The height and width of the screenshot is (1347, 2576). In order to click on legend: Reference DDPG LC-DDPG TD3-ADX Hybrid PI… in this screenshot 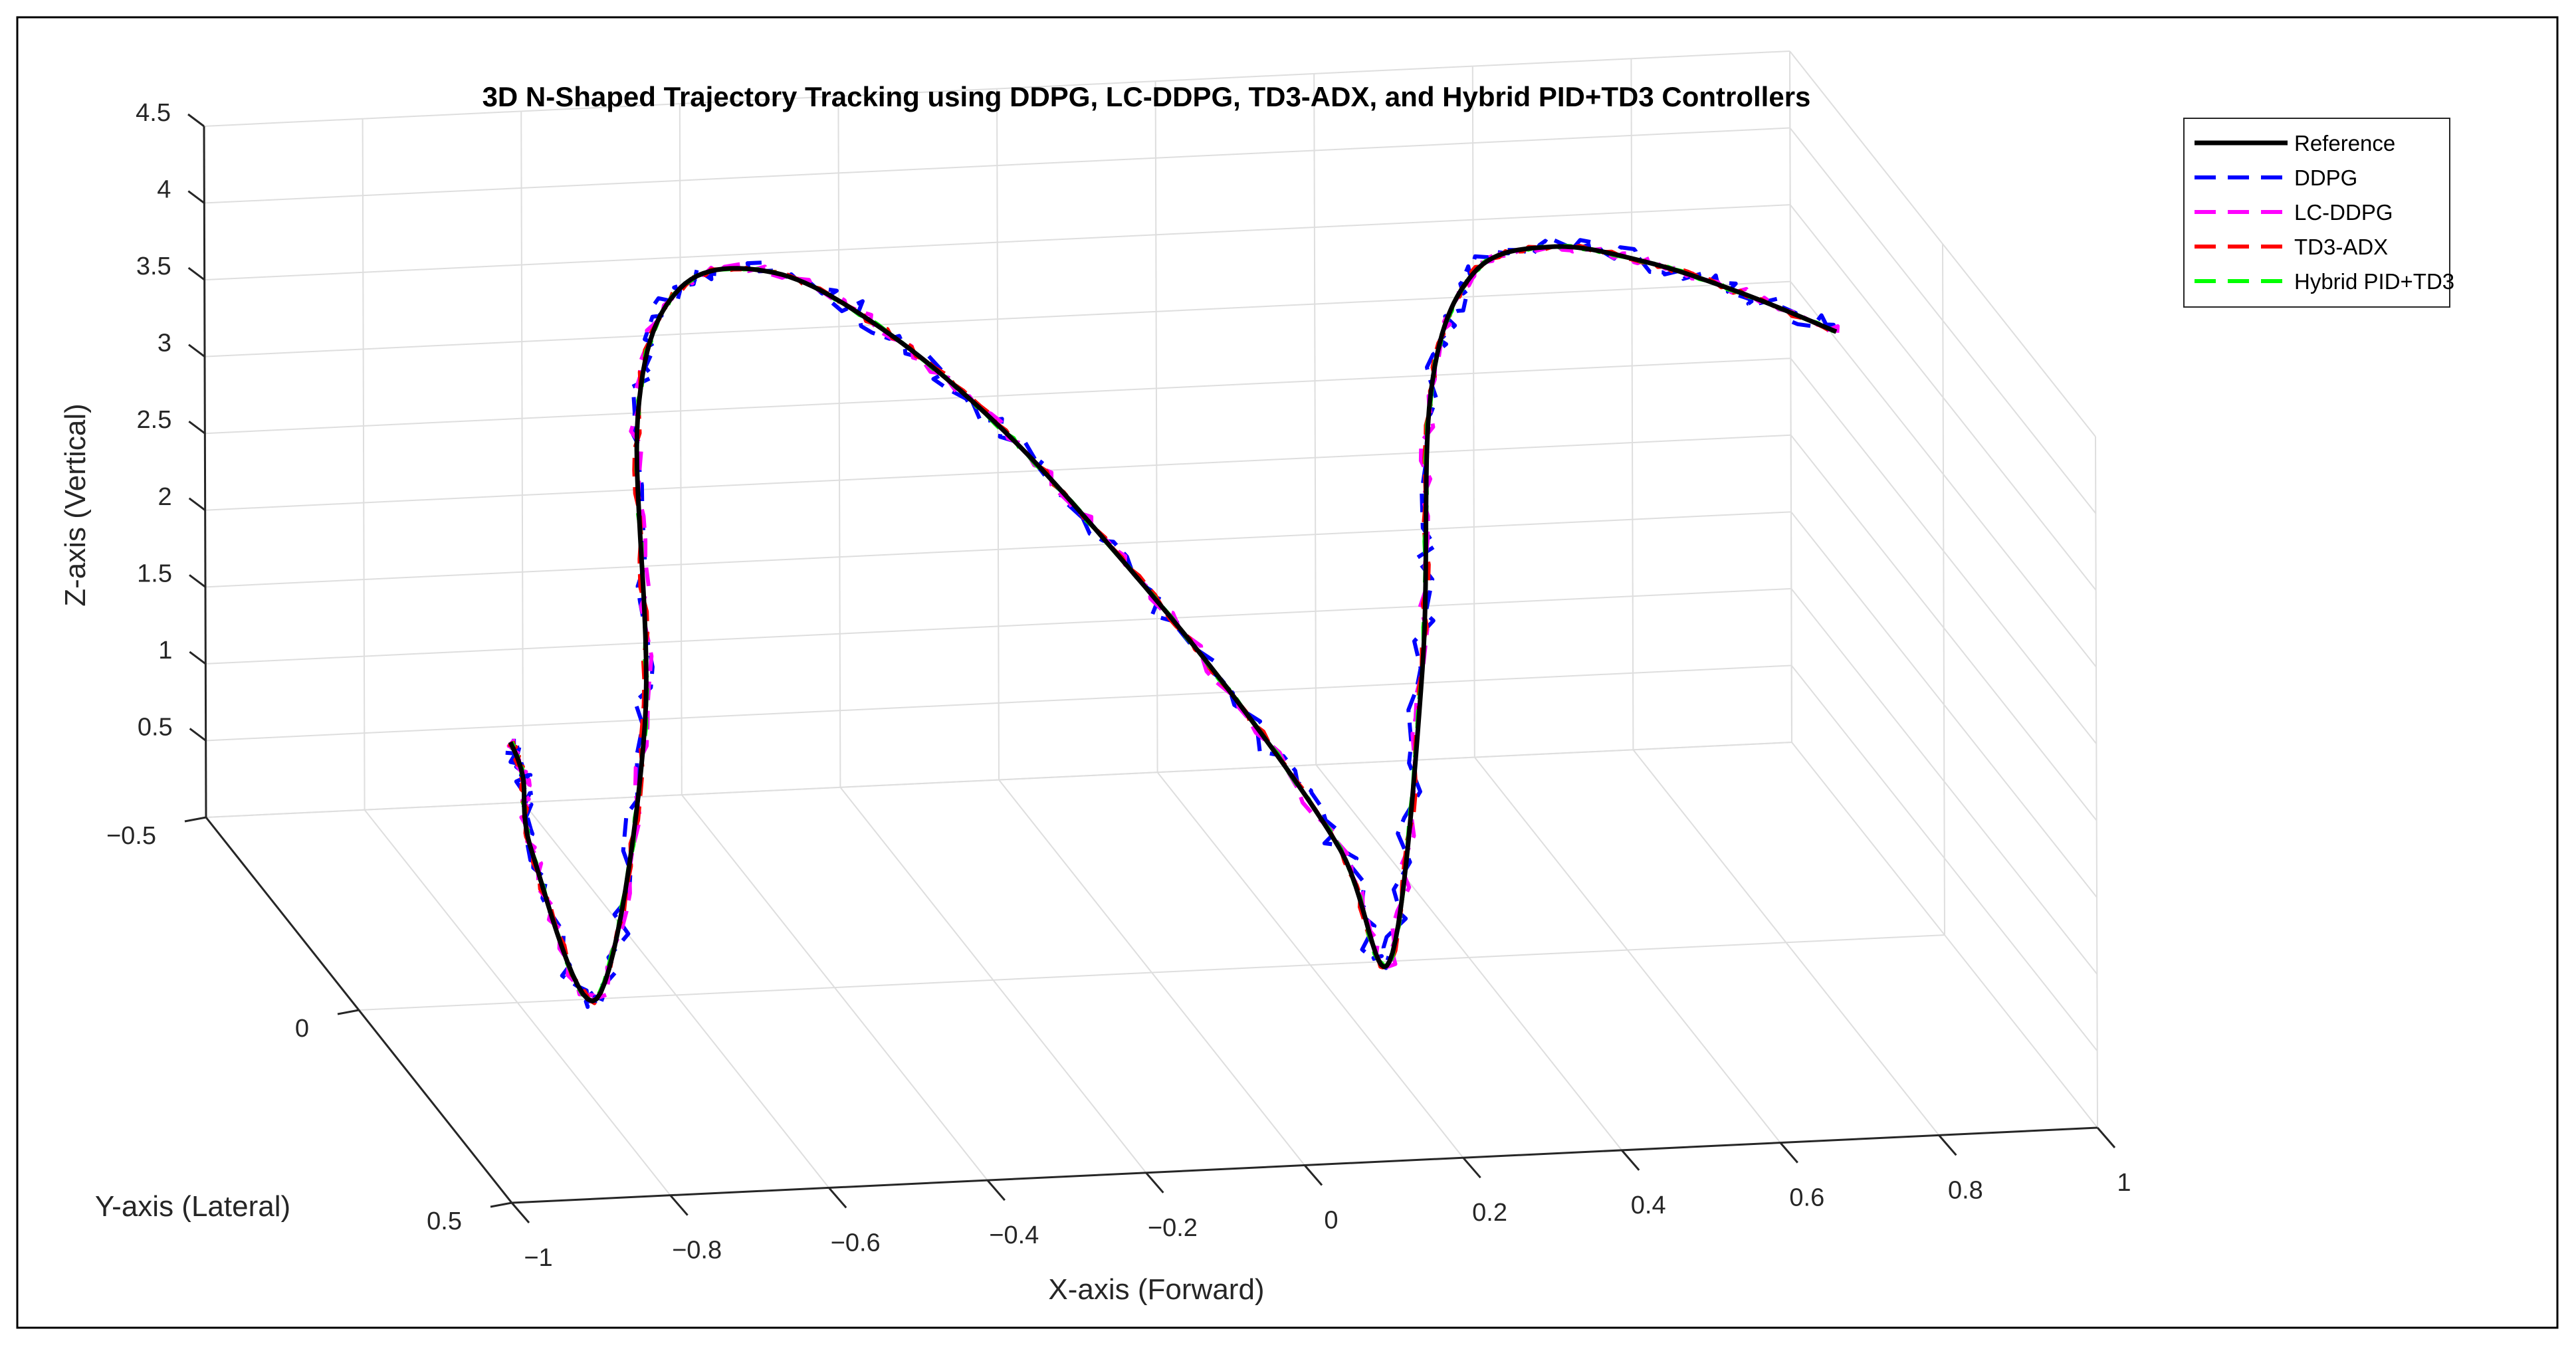, I will do `click(2318, 213)`.